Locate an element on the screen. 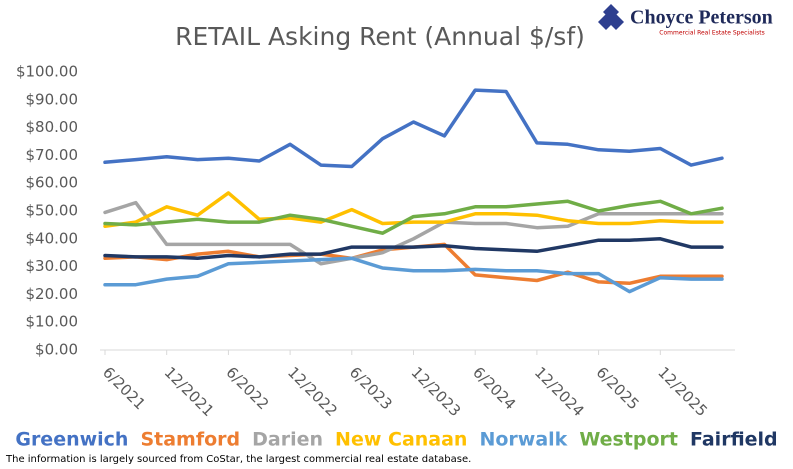 This screenshot has height=469, width=793. logo-tagline: Commercial Real Estate Specialists is located at coordinates (711, 33).